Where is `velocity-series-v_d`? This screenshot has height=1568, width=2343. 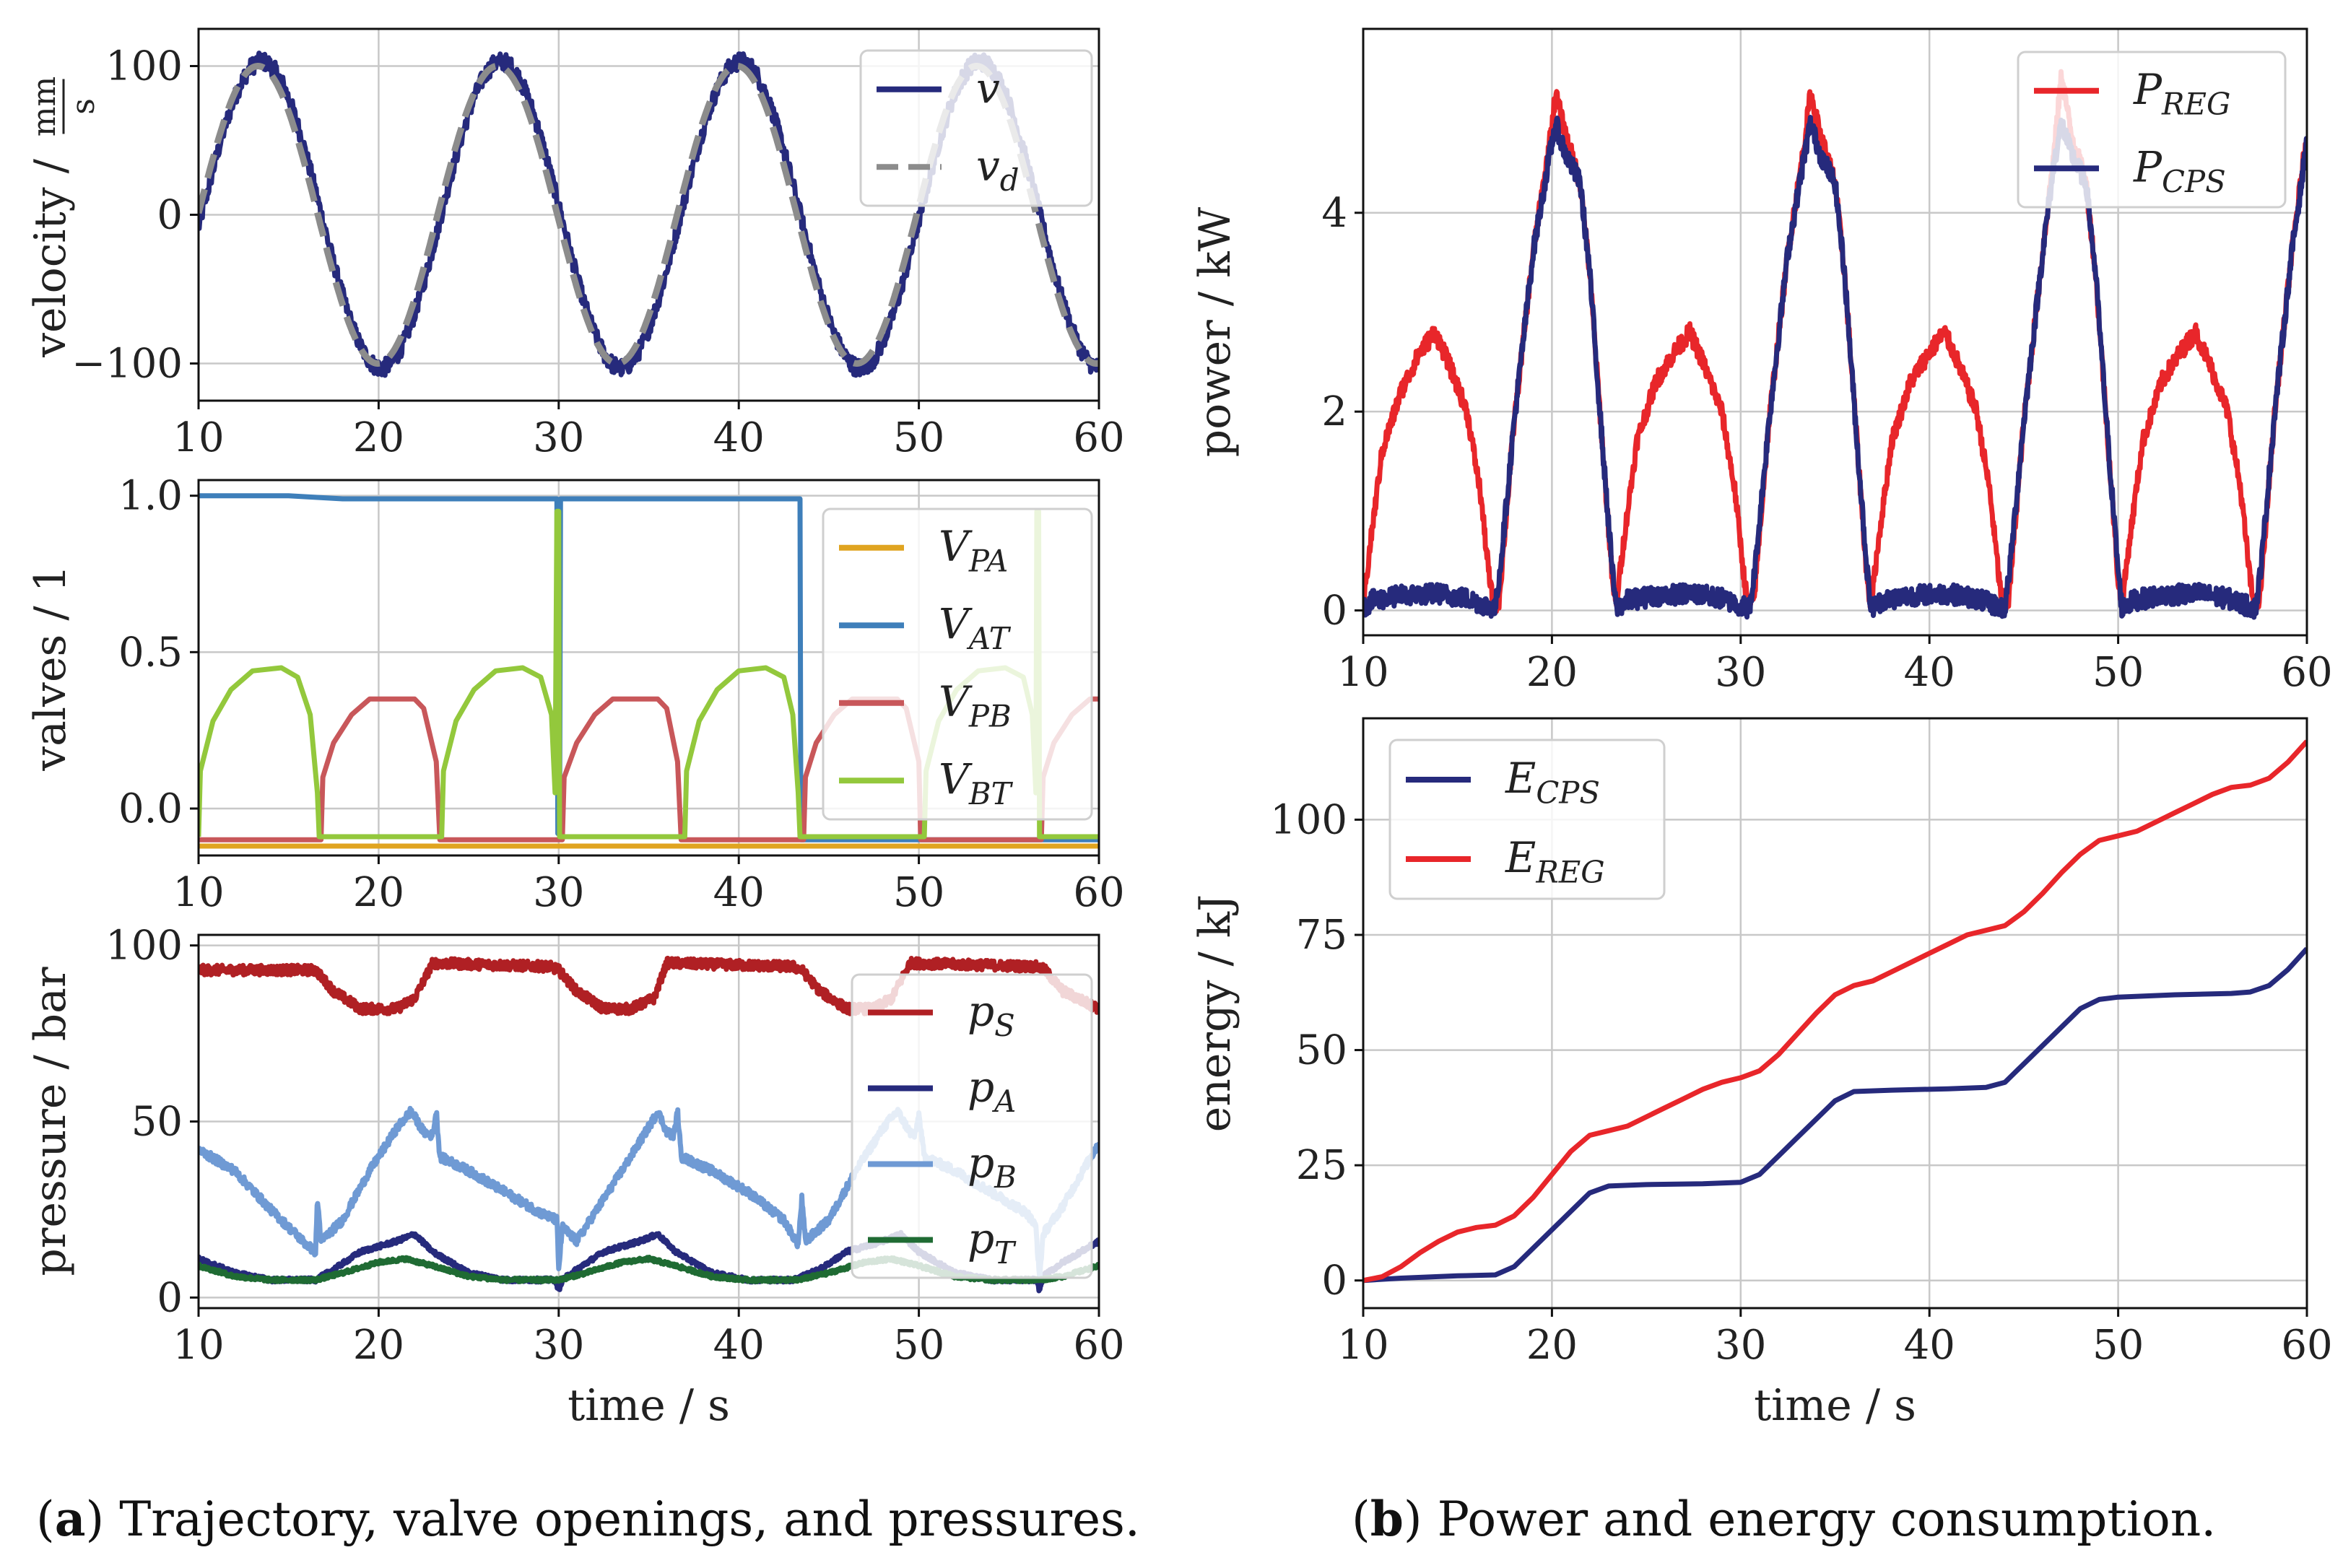 velocity-series-v_d is located at coordinates (649, 215).